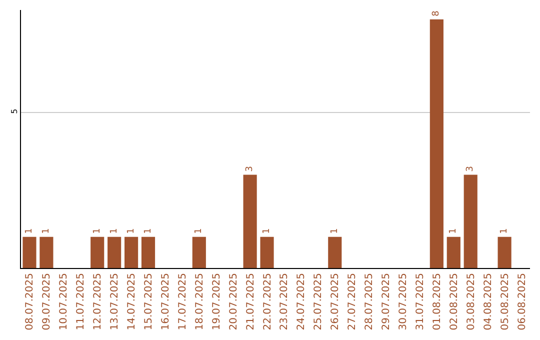 This screenshot has height=340, width=540. What do you see at coordinates (115, 301) in the screenshot?
I see `x-tick-label: 13.07.2025` at bounding box center [115, 301].